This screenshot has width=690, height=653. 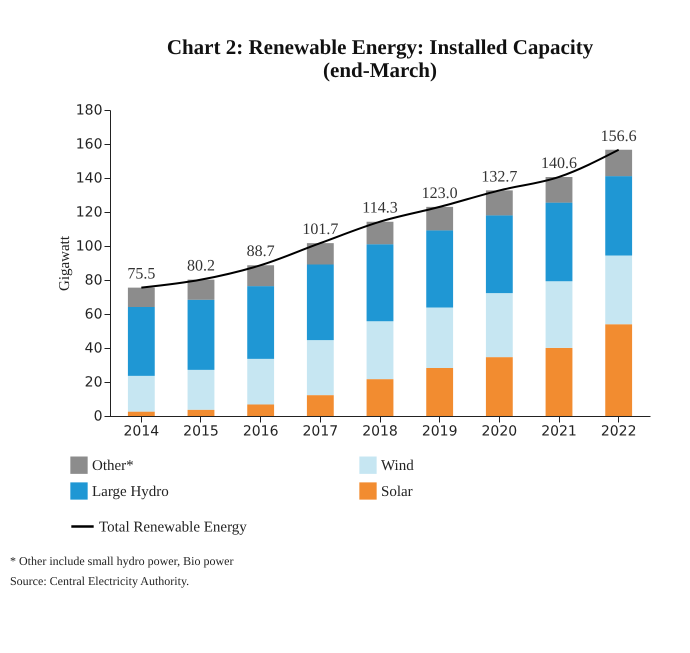 What do you see at coordinates (89, 144) in the screenshot?
I see `y-tick-label: 160` at bounding box center [89, 144].